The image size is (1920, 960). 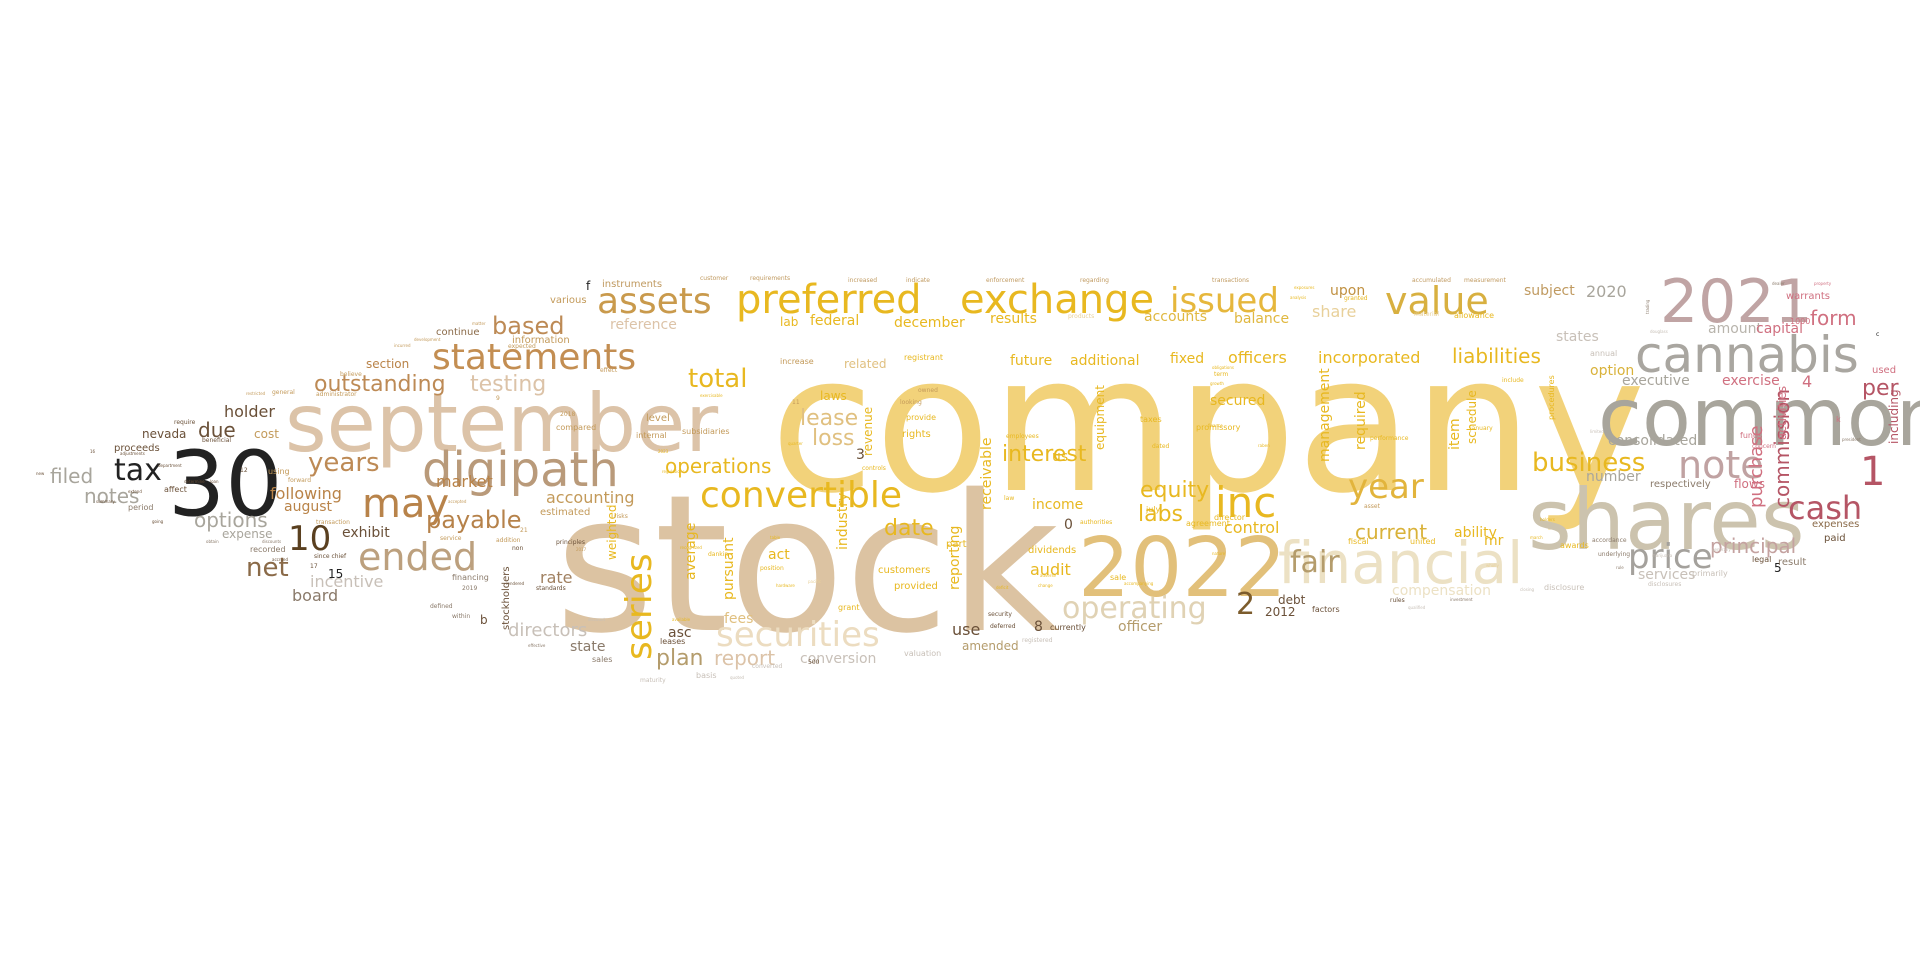 I want to click on word-pacific: pacific, so click(x=815, y=581).